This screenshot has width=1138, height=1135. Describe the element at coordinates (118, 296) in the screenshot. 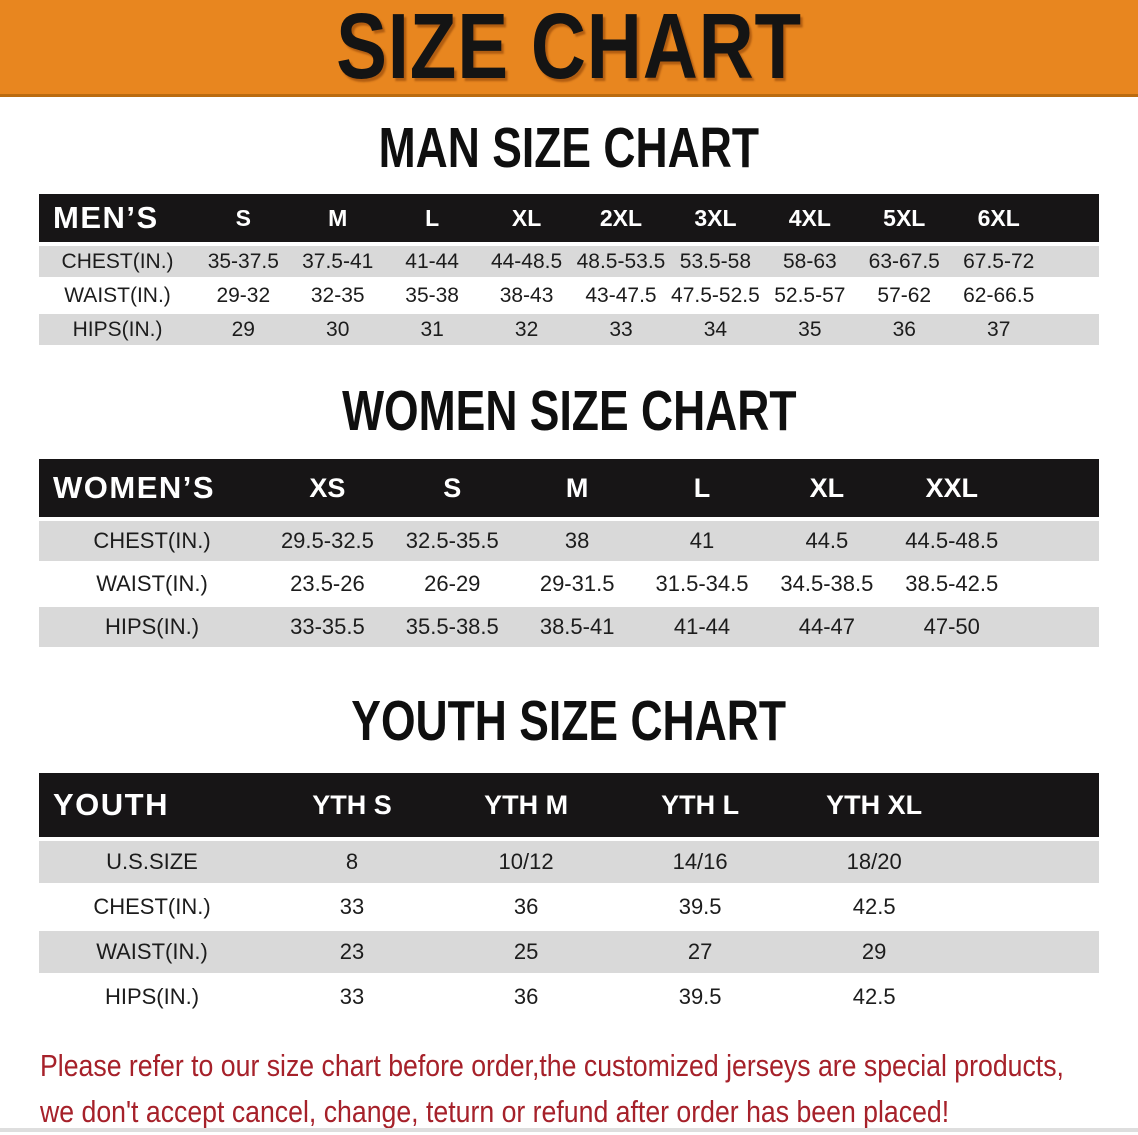

I see `men-row-label: WAIST(IN.)` at that location.